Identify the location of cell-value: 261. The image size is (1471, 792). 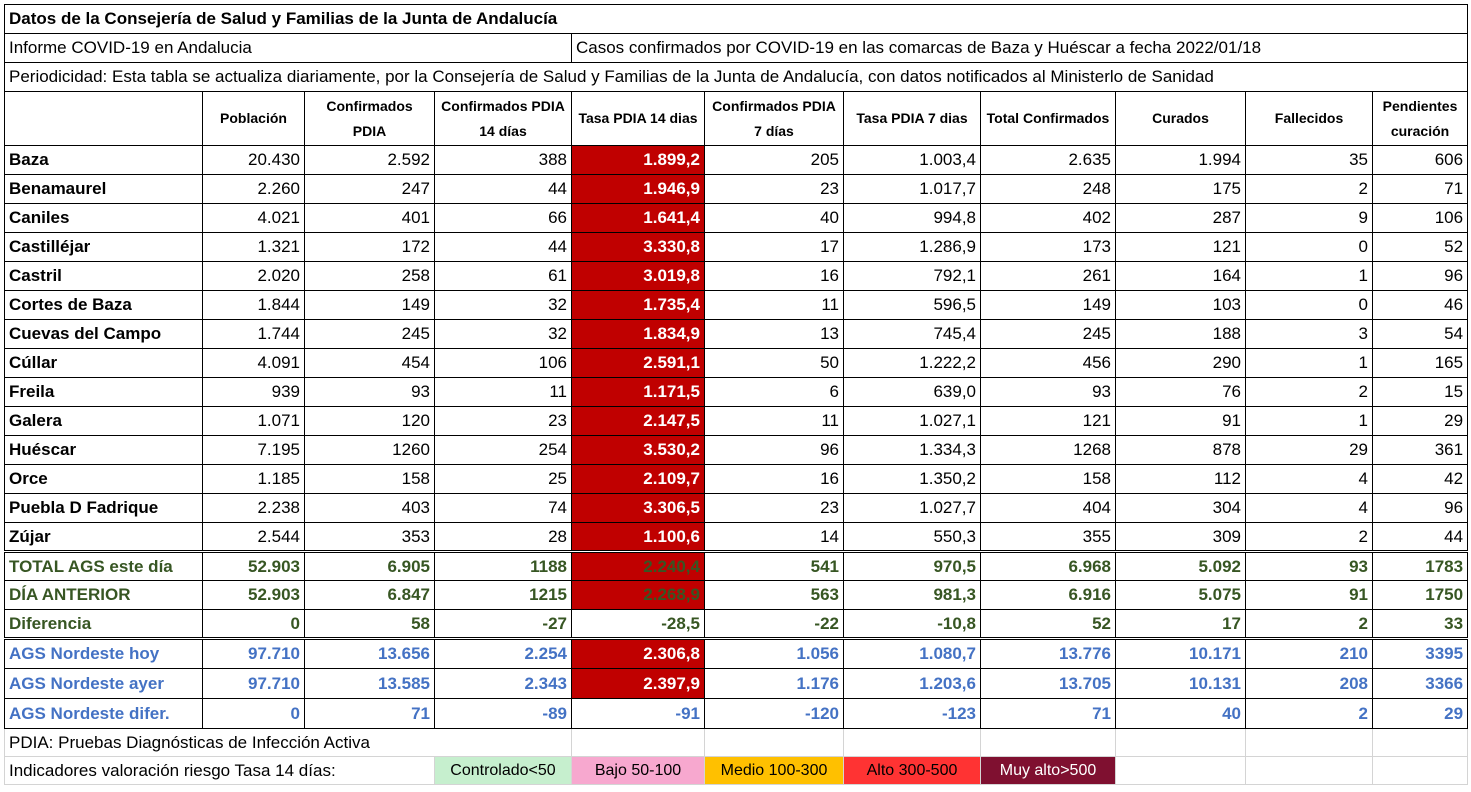
(1048, 276).